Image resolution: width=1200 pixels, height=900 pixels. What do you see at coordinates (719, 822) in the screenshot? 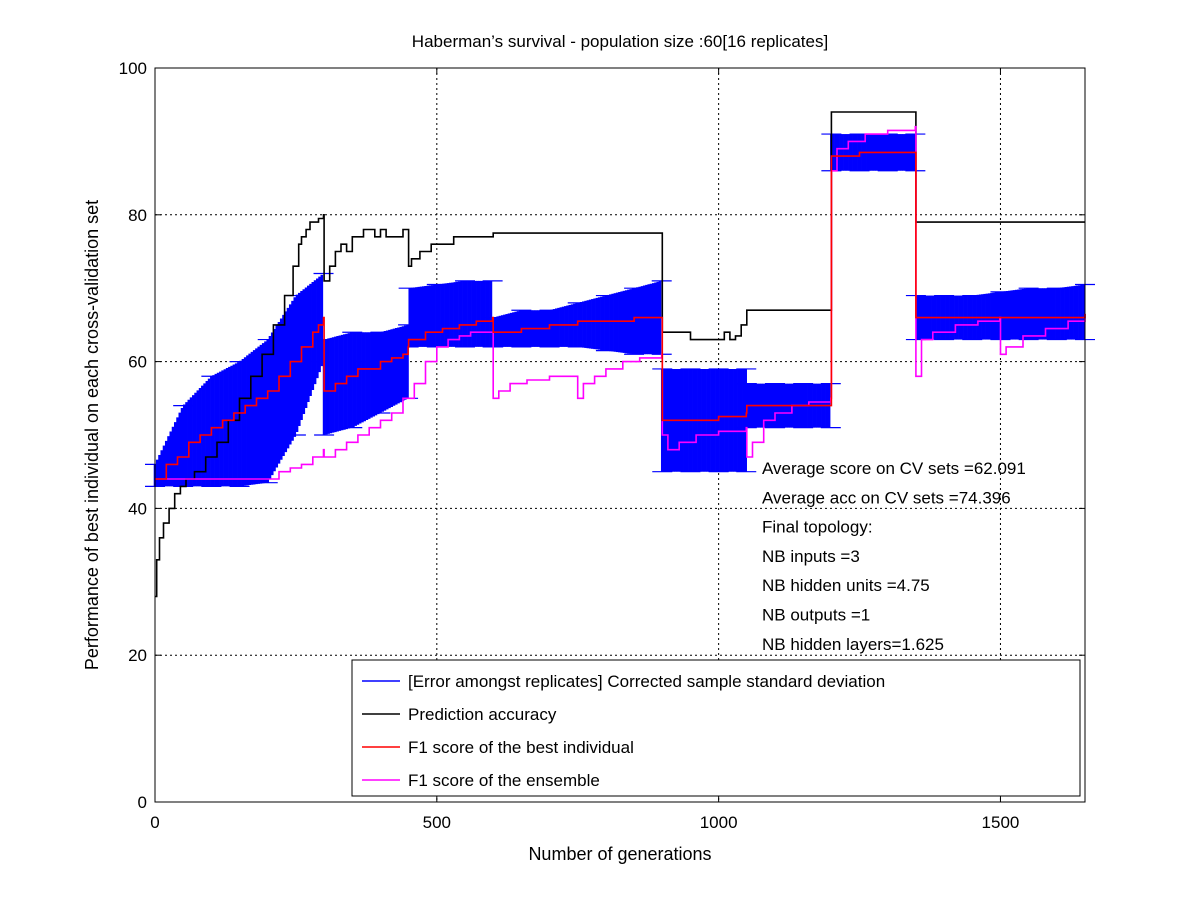
I see `x-tick-label: 1000` at bounding box center [719, 822].